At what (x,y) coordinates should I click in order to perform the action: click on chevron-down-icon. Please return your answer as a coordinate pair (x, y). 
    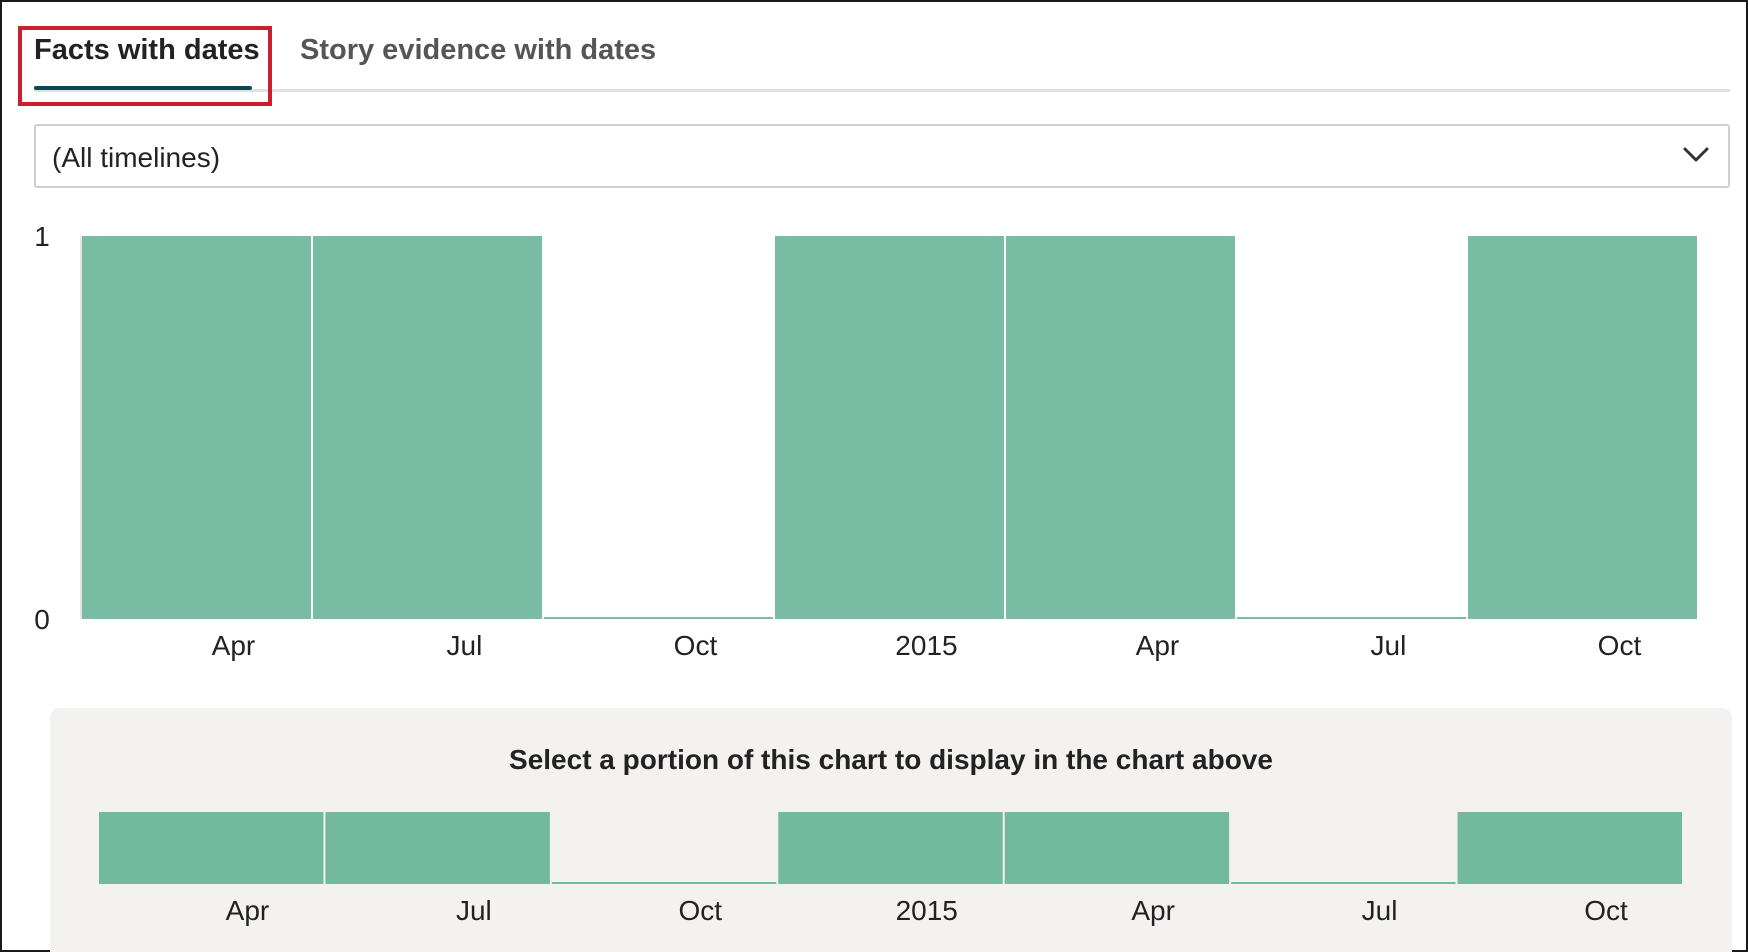
    Looking at the image, I should click on (1696, 154).